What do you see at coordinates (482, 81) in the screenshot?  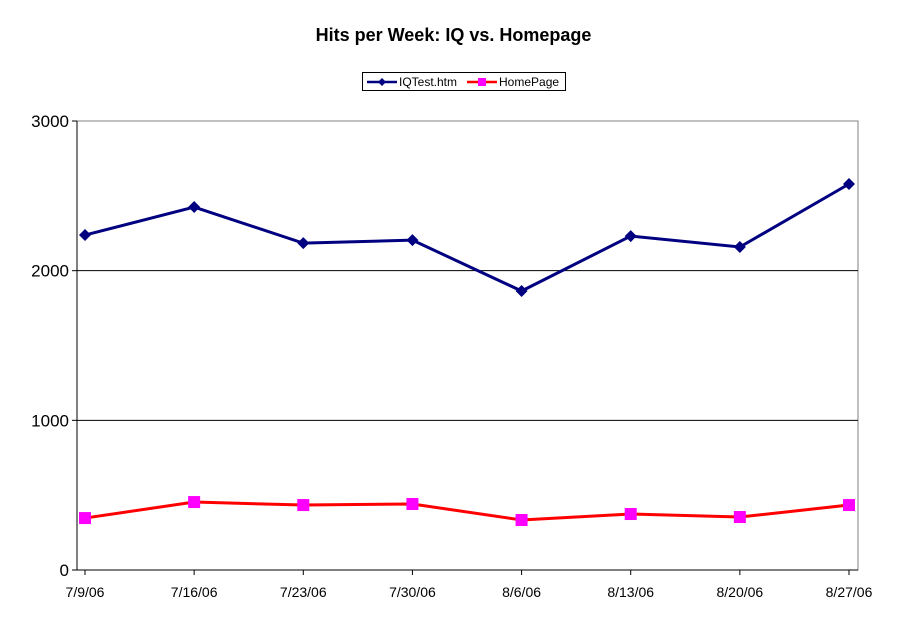 I see `square-marker-icon` at bounding box center [482, 81].